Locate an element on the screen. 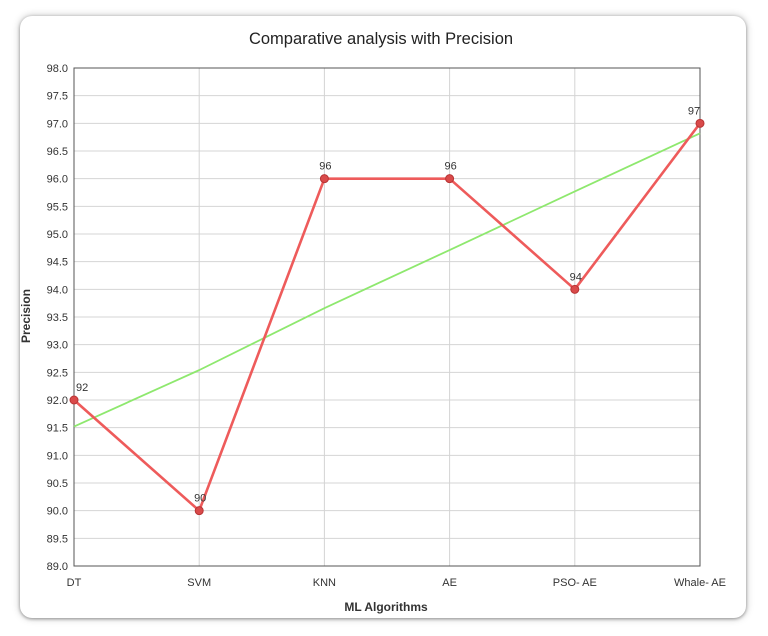  chart-title: Comparative analysis with Precision is located at coordinates (381, 39).